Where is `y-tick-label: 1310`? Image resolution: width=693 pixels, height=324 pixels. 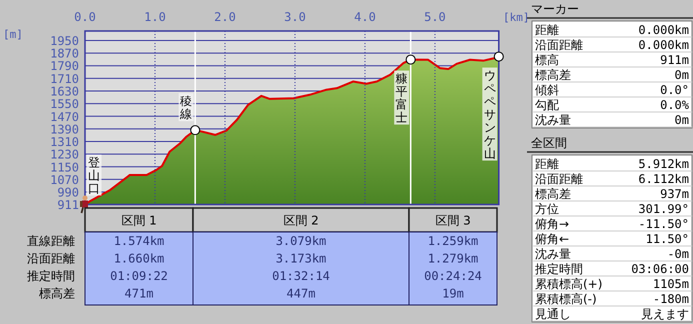 y-tick-label: 1310 is located at coordinates (64, 142).